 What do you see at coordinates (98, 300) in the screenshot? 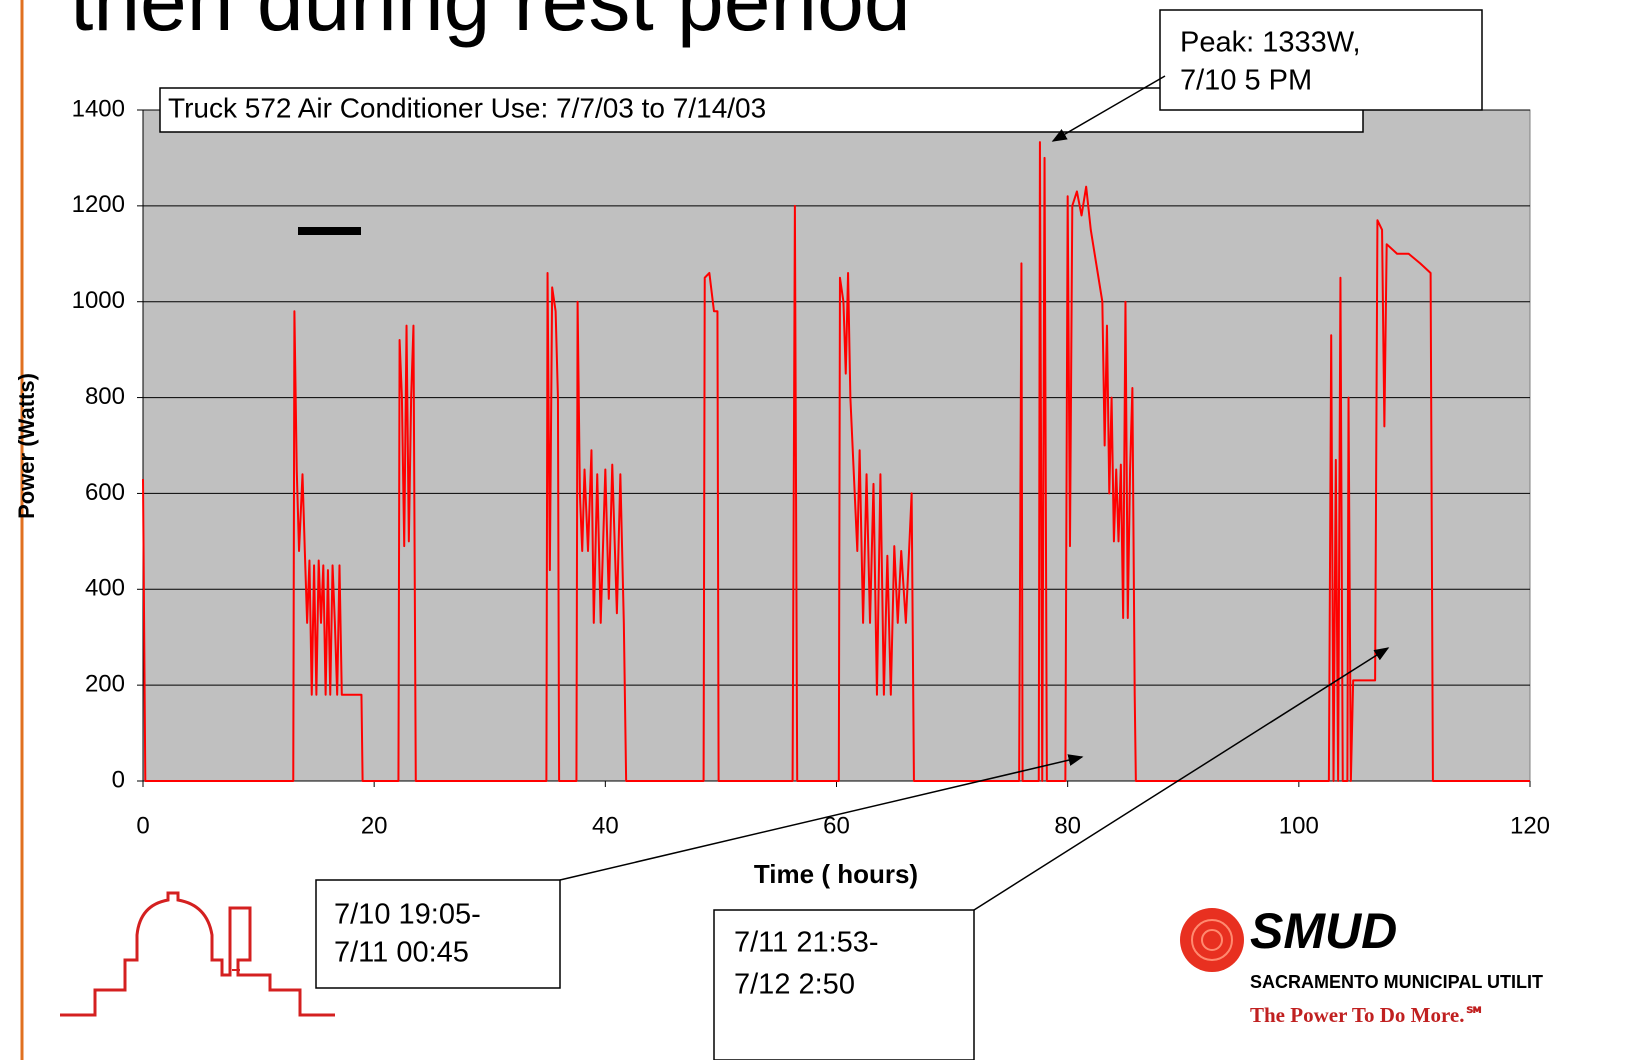
I see `y-tick-label: 1000` at bounding box center [98, 300].